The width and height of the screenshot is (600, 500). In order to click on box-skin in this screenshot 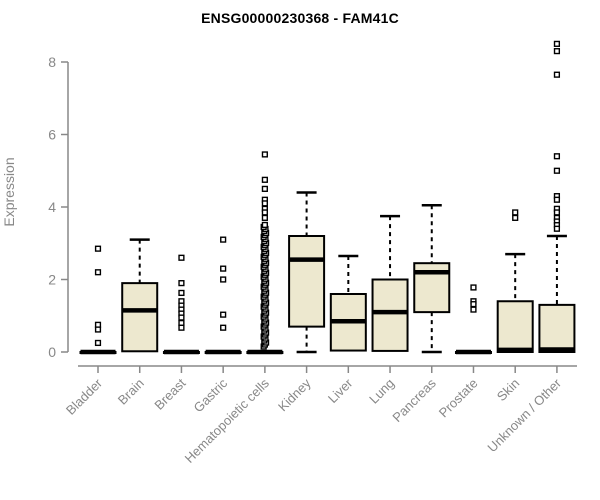, I will do `click(515, 281)`.